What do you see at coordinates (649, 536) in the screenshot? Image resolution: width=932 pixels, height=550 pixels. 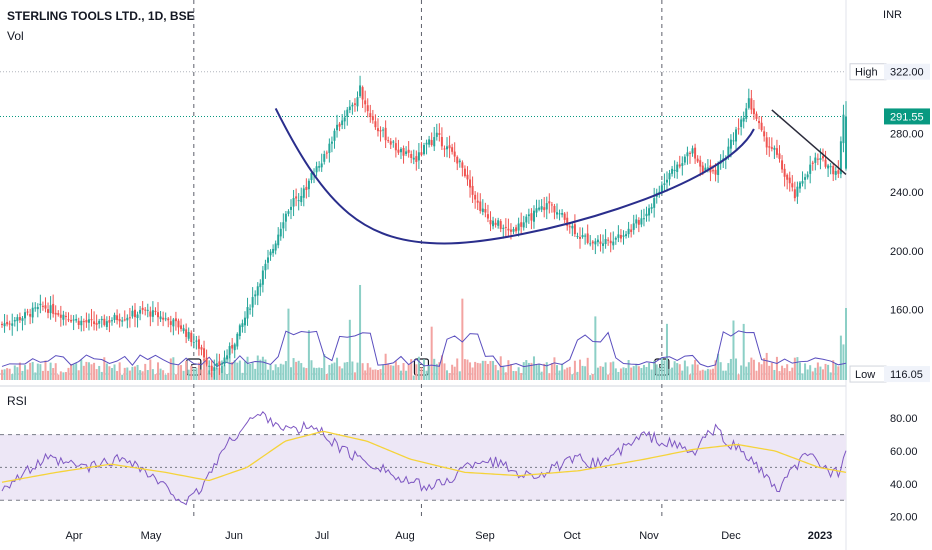 I see `x-tick-label: Nov` at bounding box center [649, 536].